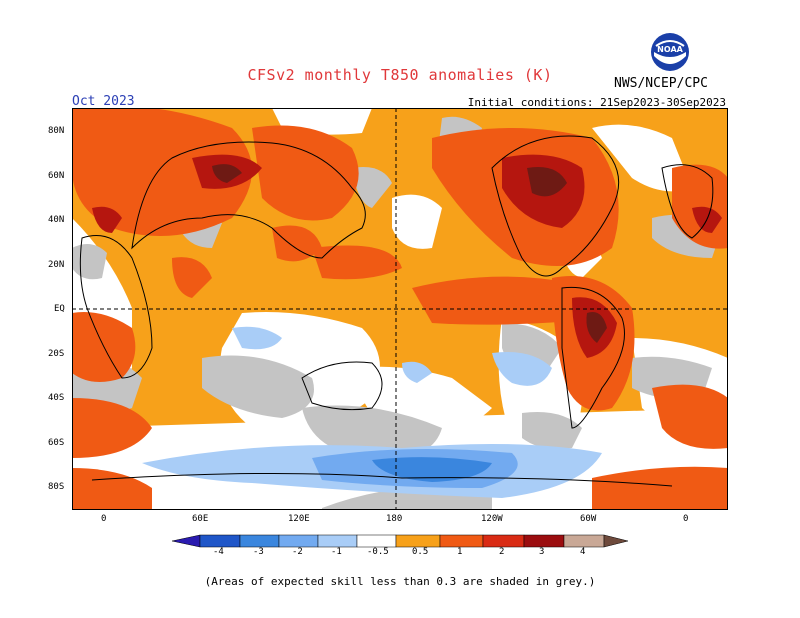  Describe the element at coordinates (378, 552) in the screenshot. I see `colorbar-tick: -0.5` at that location.